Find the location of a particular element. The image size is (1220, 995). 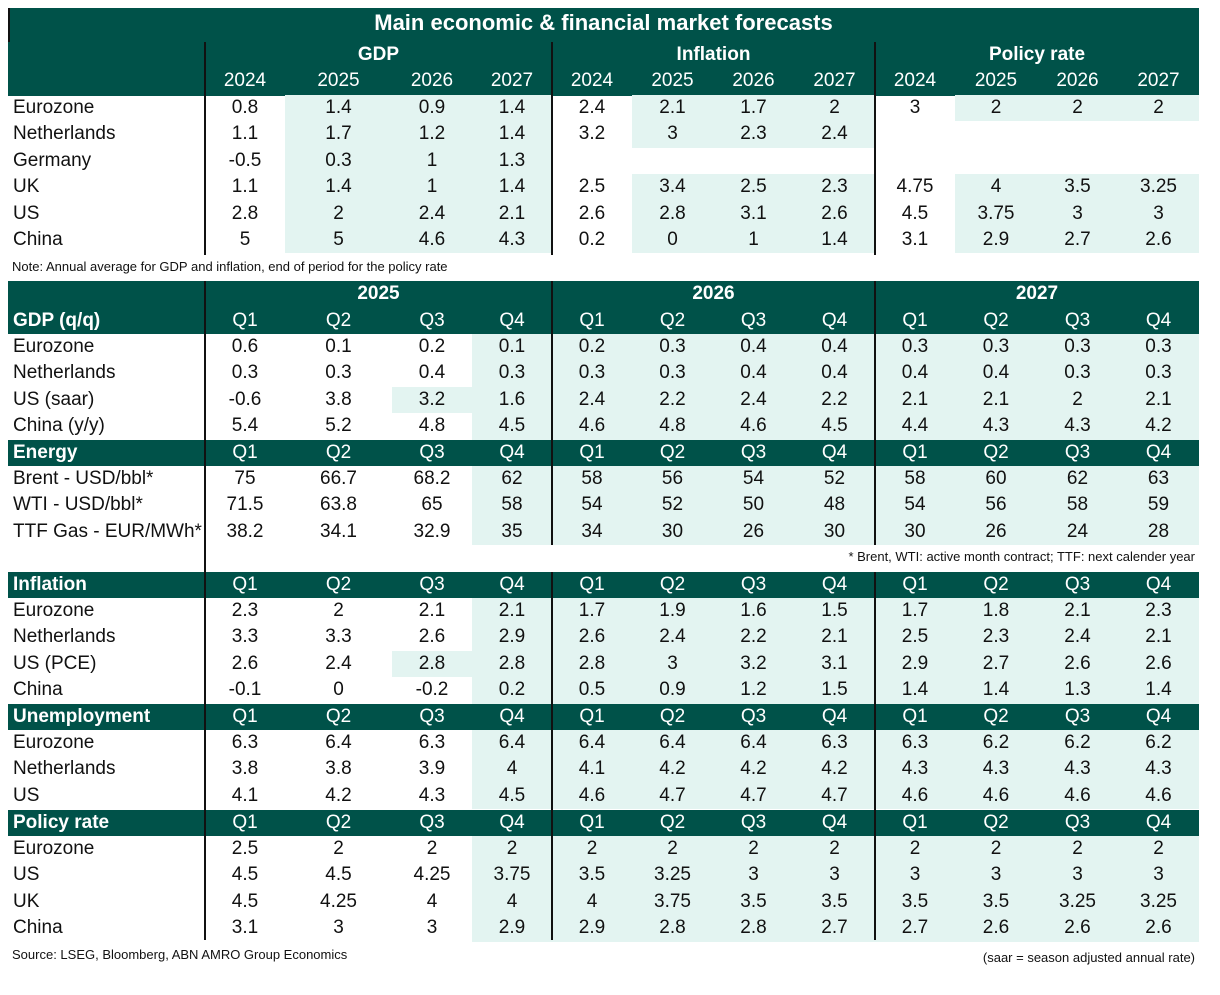

data-cell: 4.4 is located at coordinates (915, 426).